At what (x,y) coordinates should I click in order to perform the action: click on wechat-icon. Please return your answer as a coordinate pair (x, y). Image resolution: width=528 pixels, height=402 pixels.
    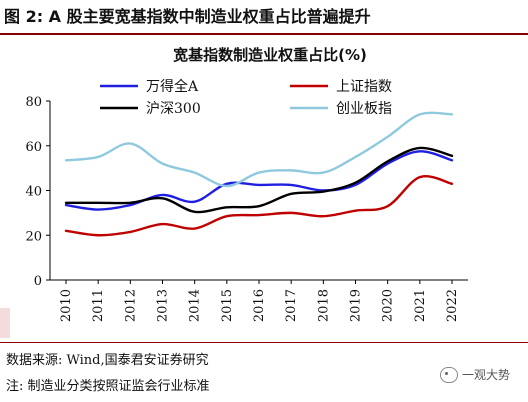
    Looking at the image, I should click on (449, 374).